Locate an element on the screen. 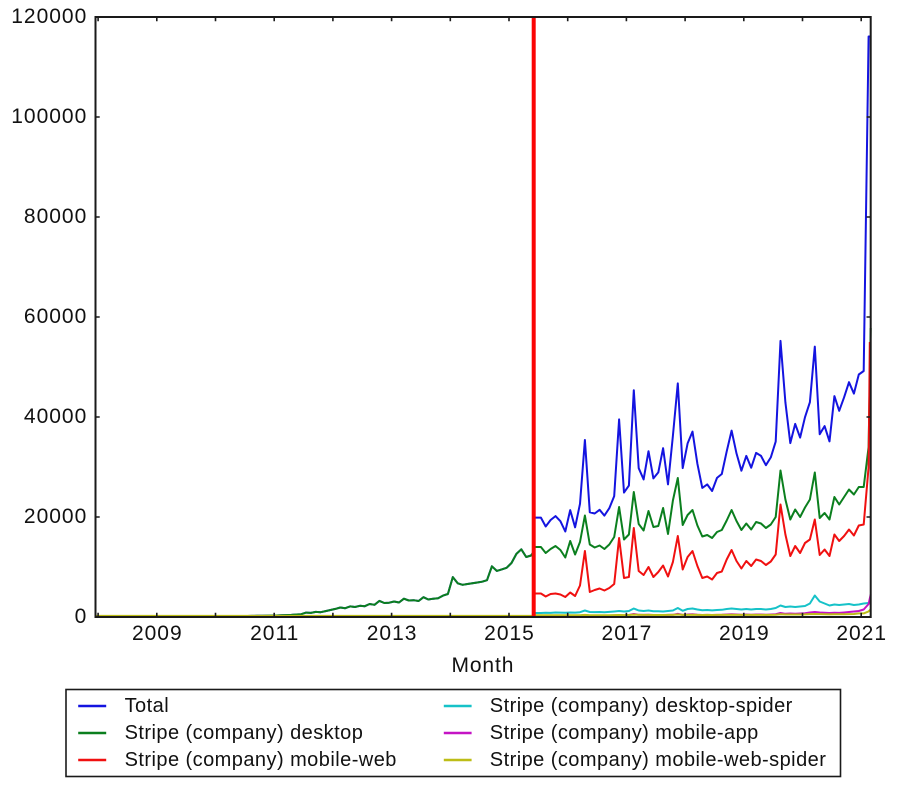  svg-text: 2011 is located at coordinates (274, 633).